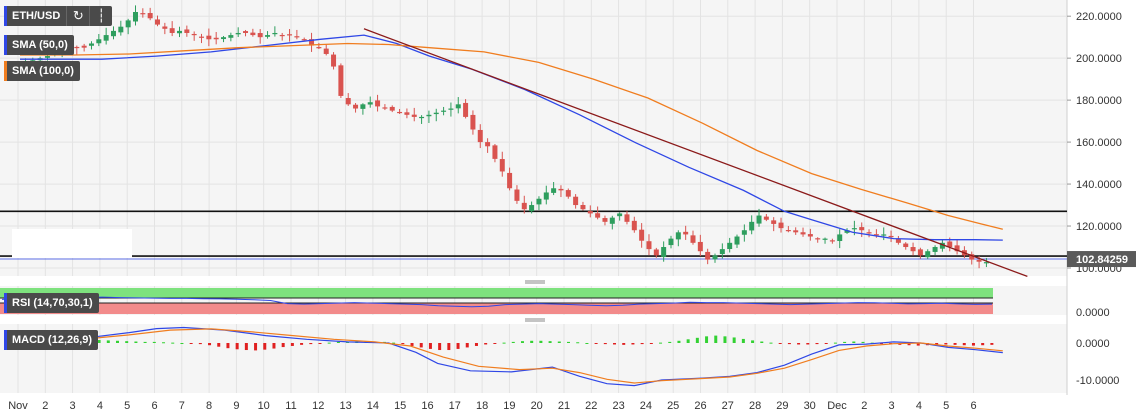 The image size is (1136, 413). I want to click on sma-50-legend: SMA (50,0), so click(39, 45).